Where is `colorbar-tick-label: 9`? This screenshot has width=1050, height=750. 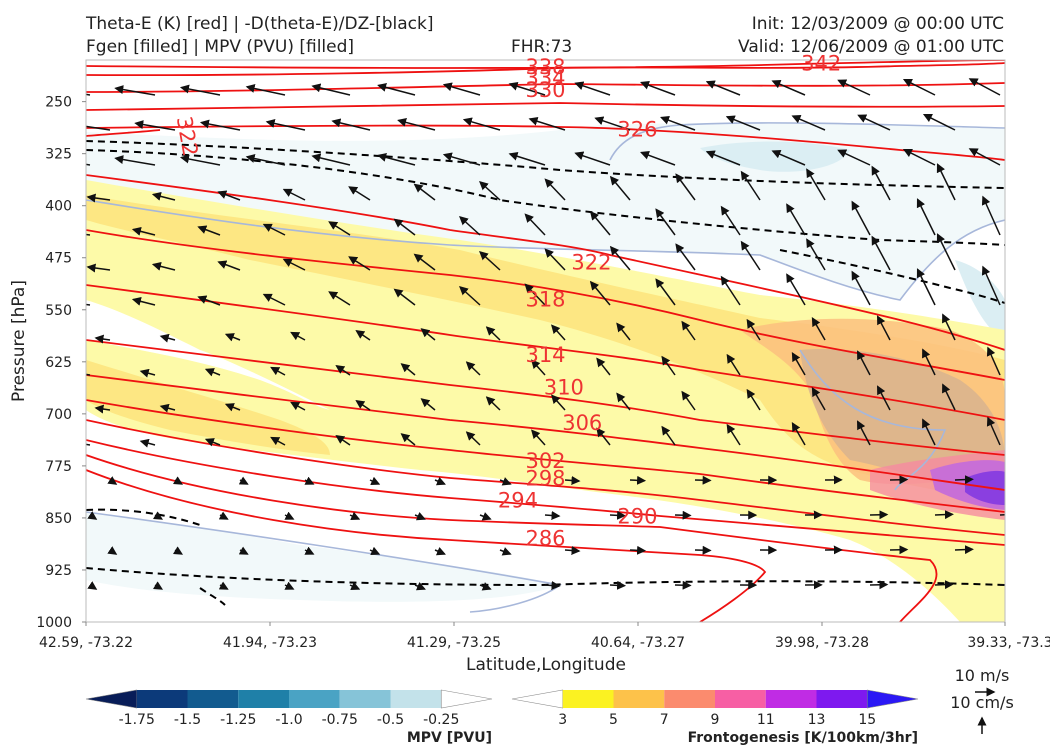
colorbar-tick-label: 9 is located at coordinates (715, 720).